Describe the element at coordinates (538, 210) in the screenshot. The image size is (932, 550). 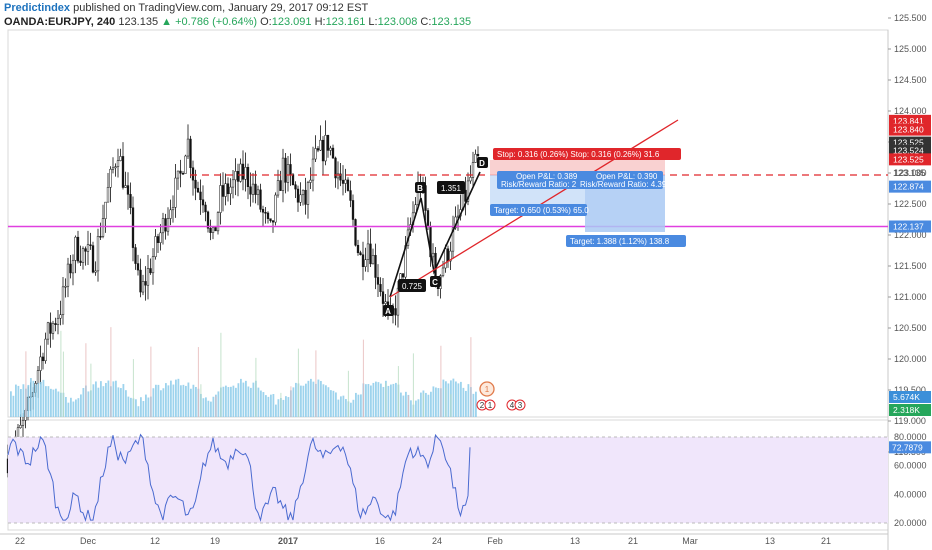
I see `target-1-bg` at that location.